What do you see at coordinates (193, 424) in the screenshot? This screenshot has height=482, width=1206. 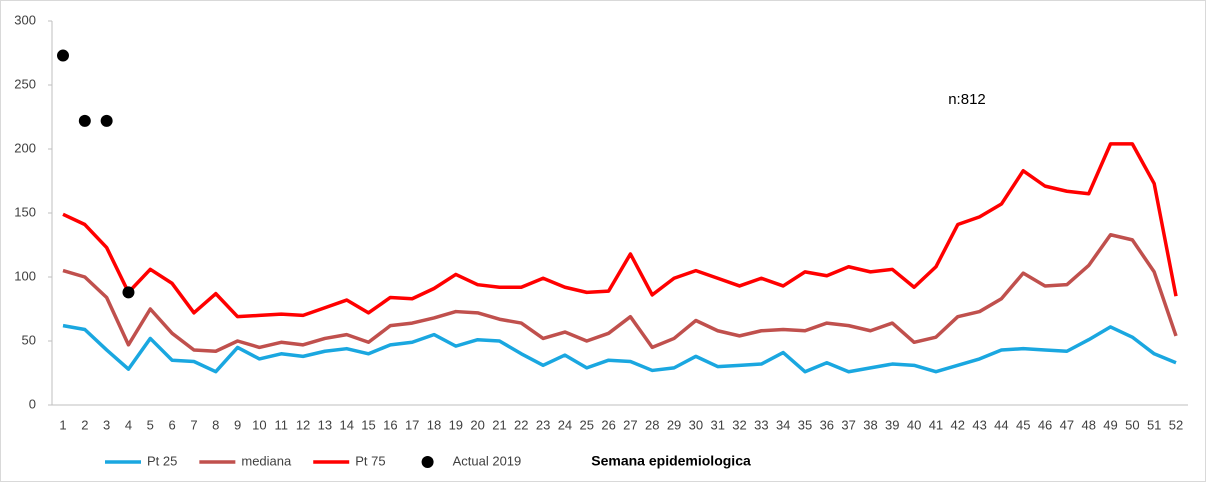 I see `x-tick-label: 7` at bounding box center [193, 424].